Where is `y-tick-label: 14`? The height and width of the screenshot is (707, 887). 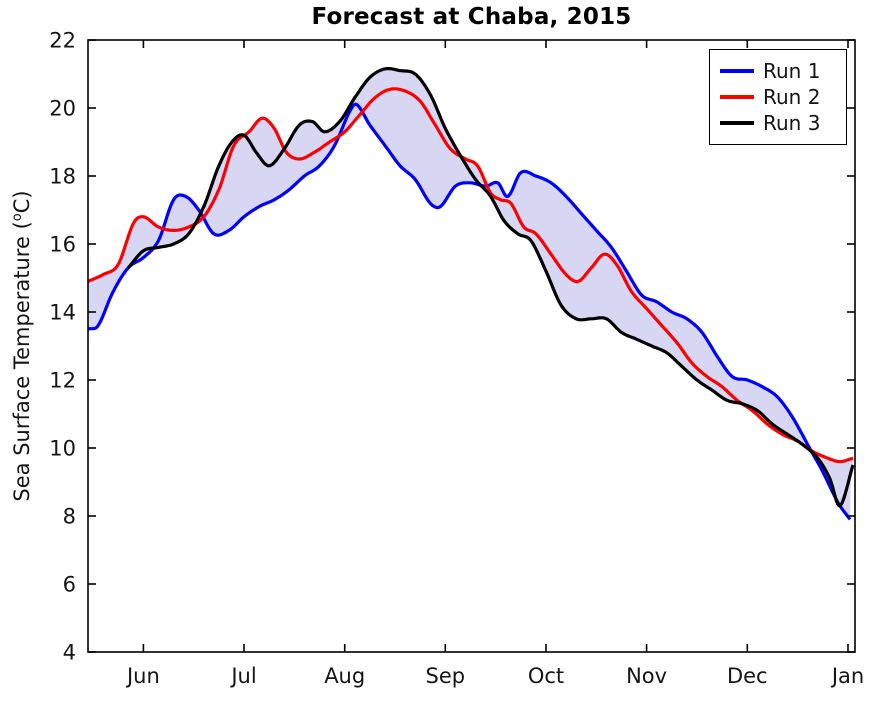
y-tick-label: 14 is located at coordinates (62, 312).